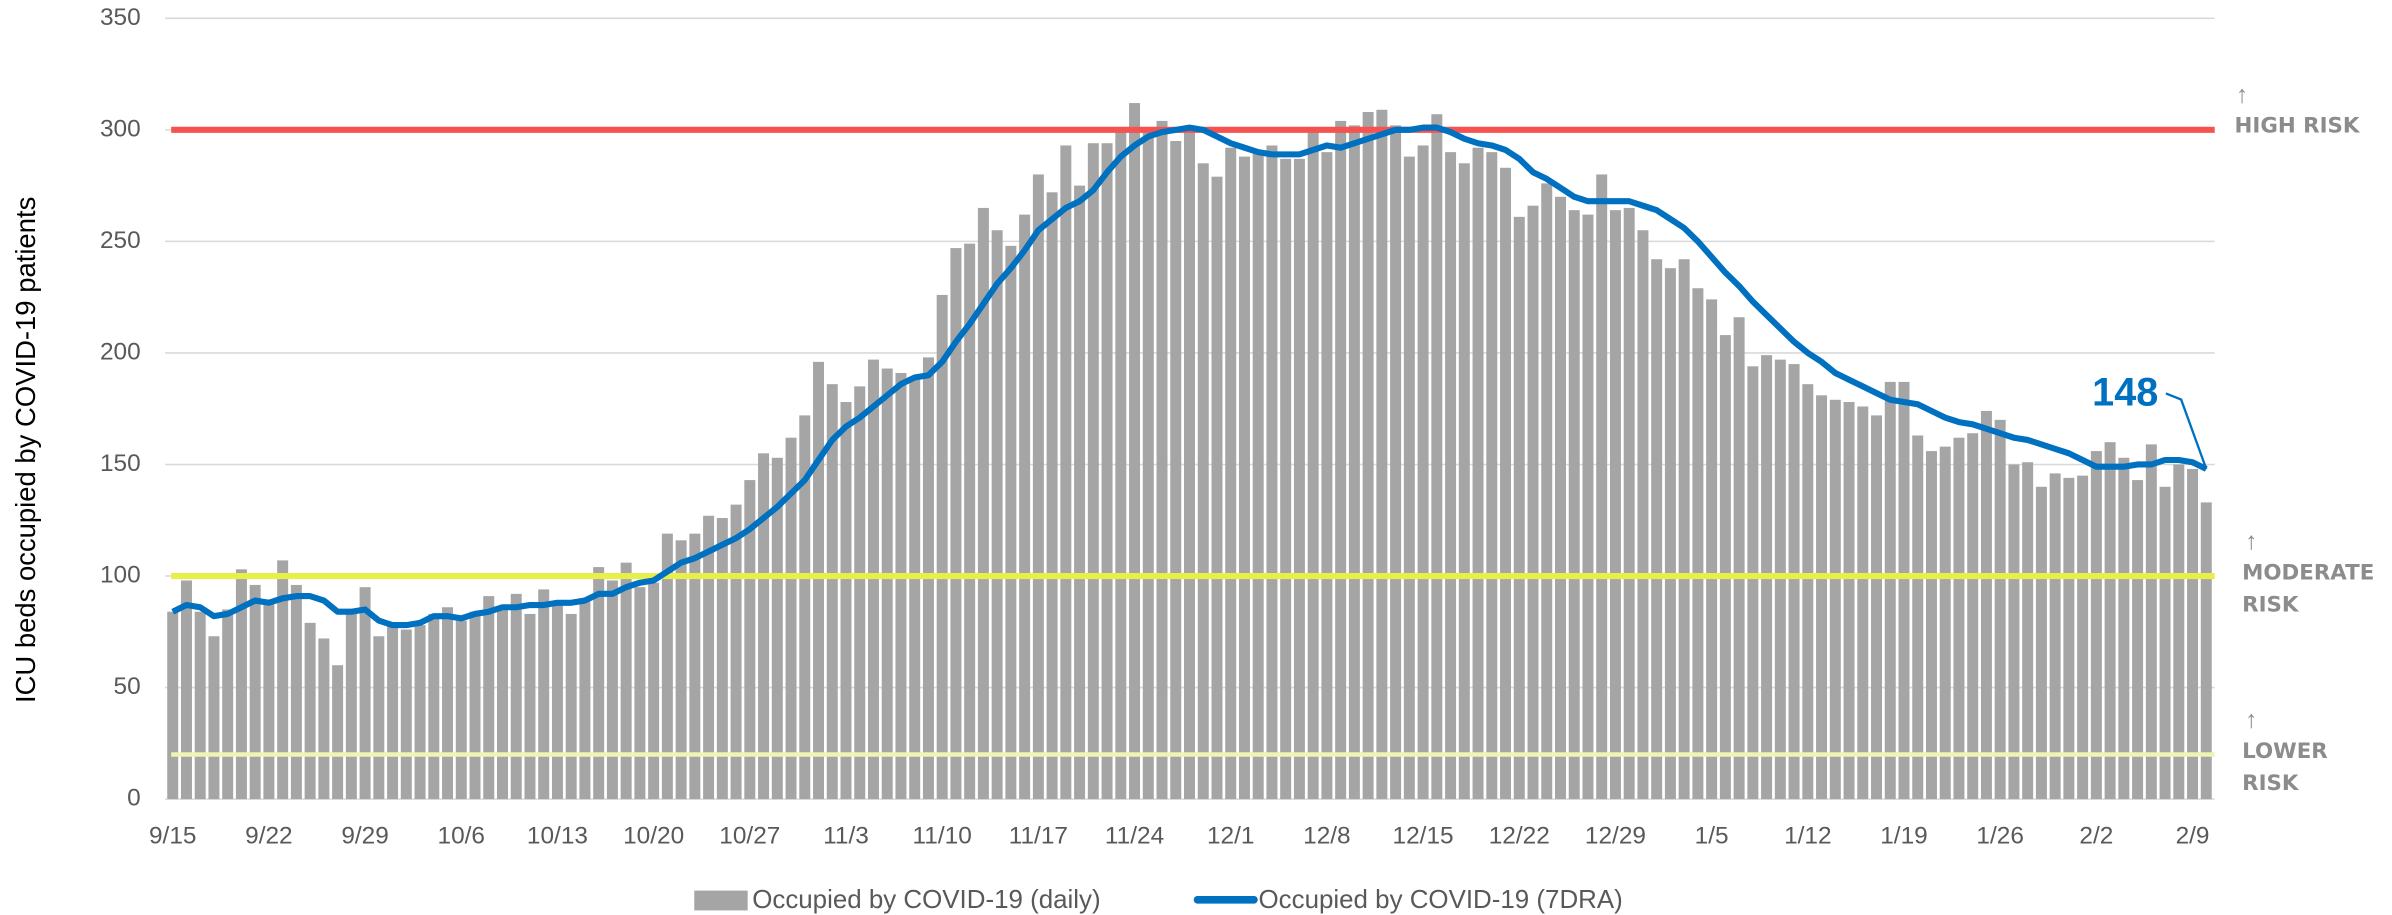  What do you see at coordinates (2297, 127) in the screenshot?
I see `threshold-label-box: HIGH RISK` at bounding box center [2297, 127].